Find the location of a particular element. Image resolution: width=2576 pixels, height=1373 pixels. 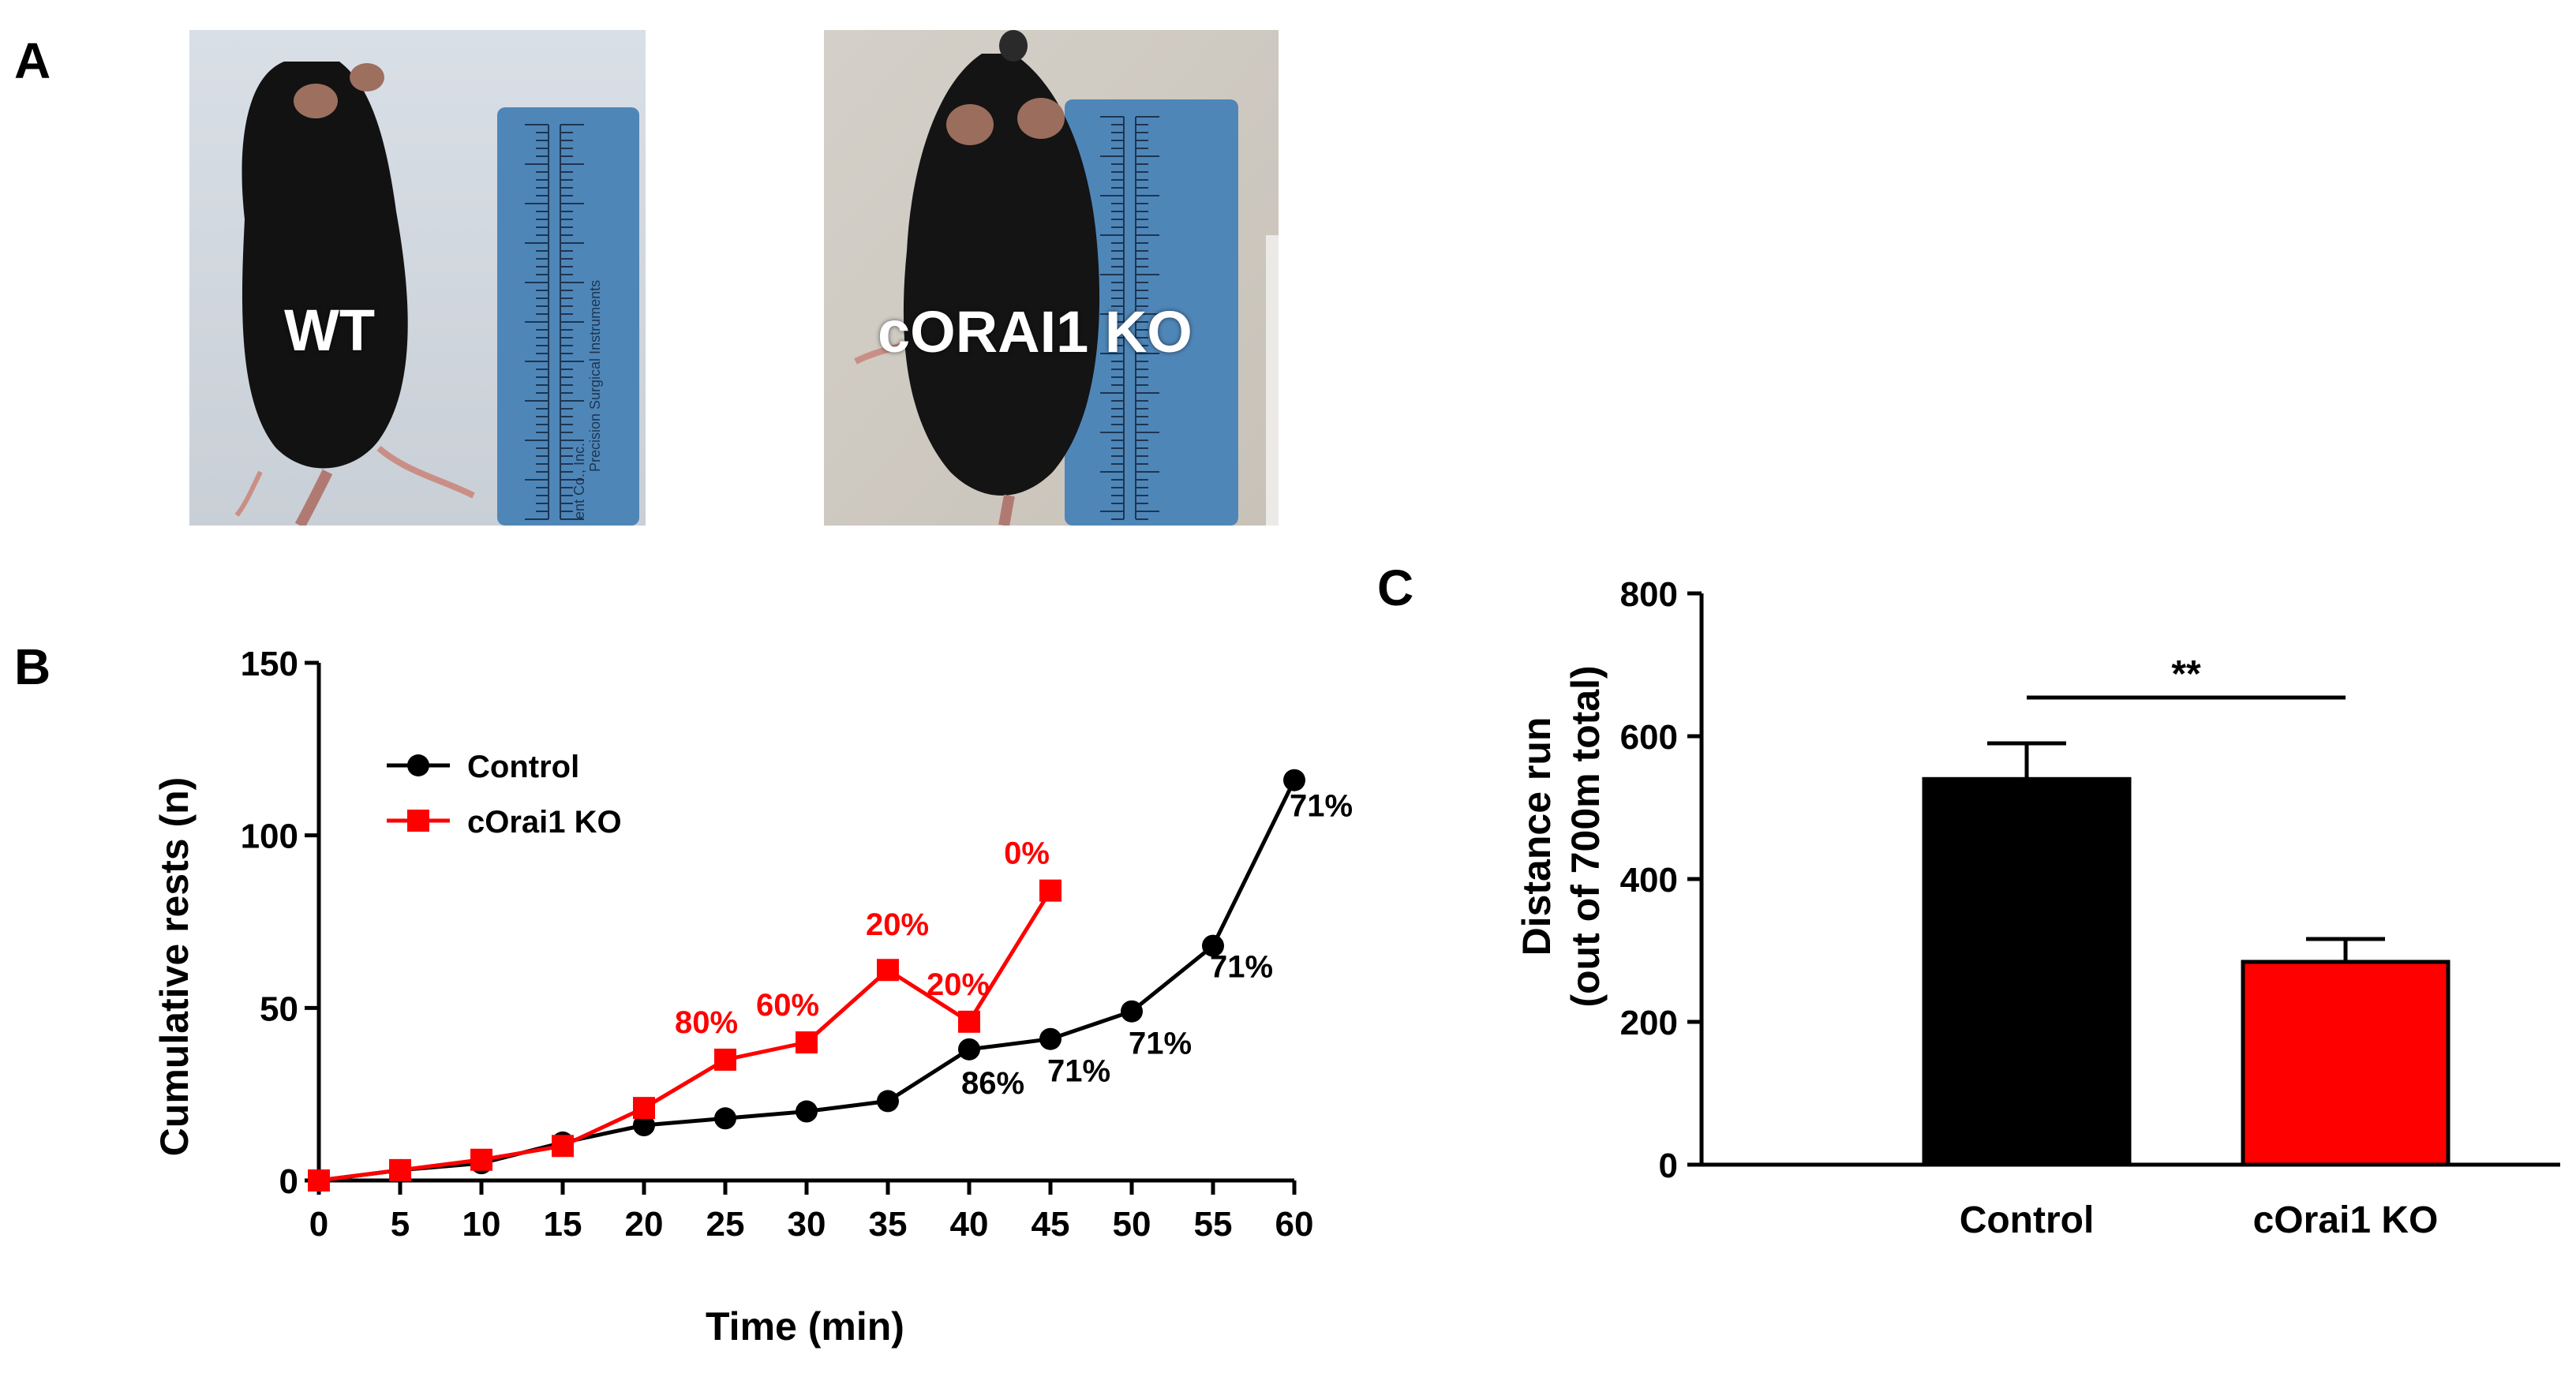

y-tick-label: 100 is located at coordinates (269, 837).